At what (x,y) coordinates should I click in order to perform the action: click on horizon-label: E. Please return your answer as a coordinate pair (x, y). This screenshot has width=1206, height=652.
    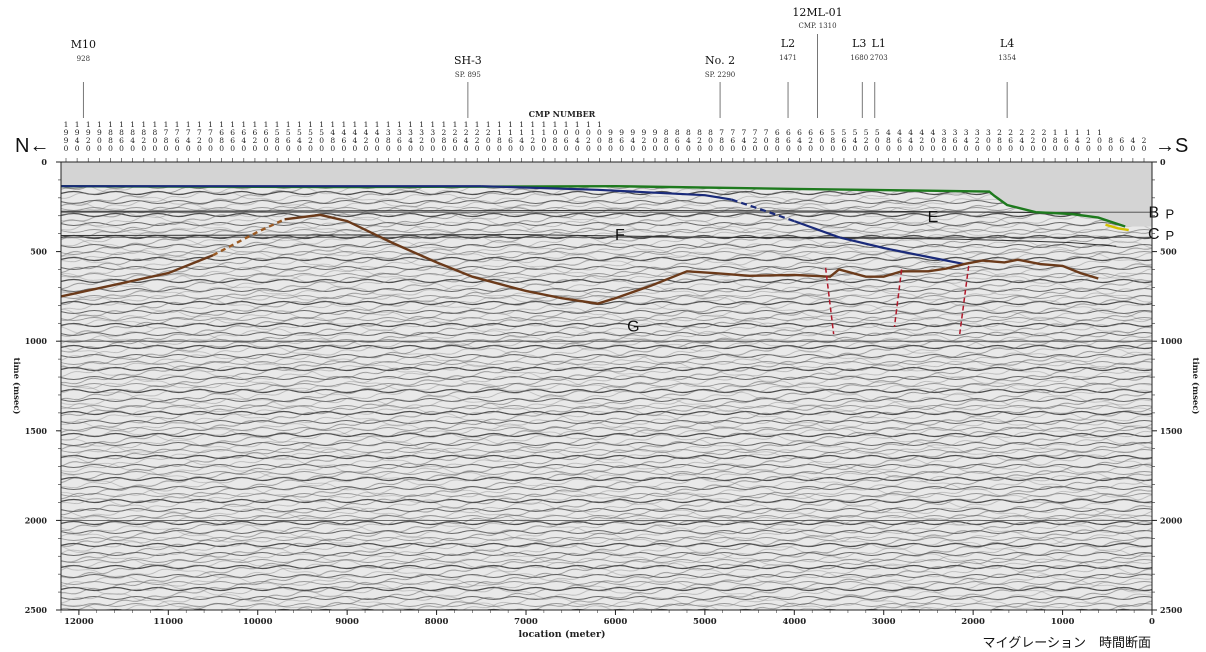
    Looking at the image, I should click on (933, 217).